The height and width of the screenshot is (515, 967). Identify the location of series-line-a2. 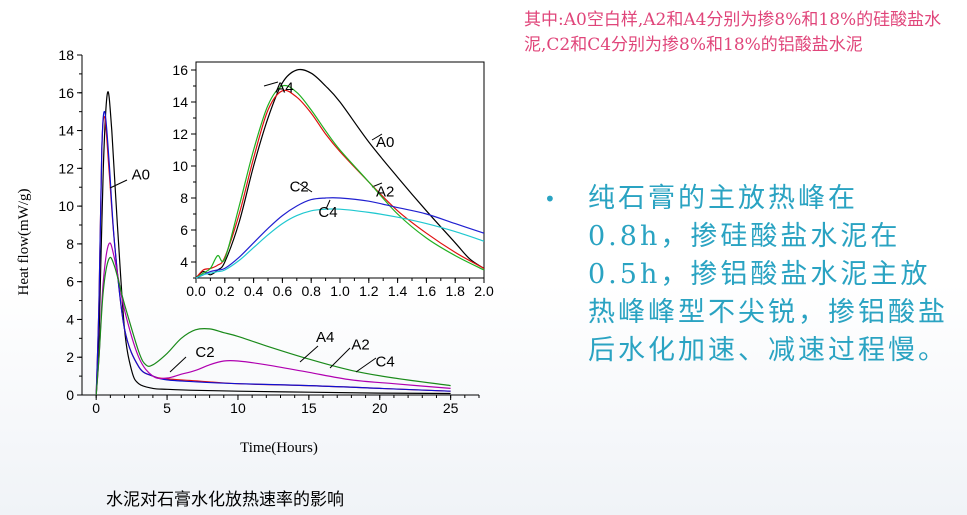
(340, 184).